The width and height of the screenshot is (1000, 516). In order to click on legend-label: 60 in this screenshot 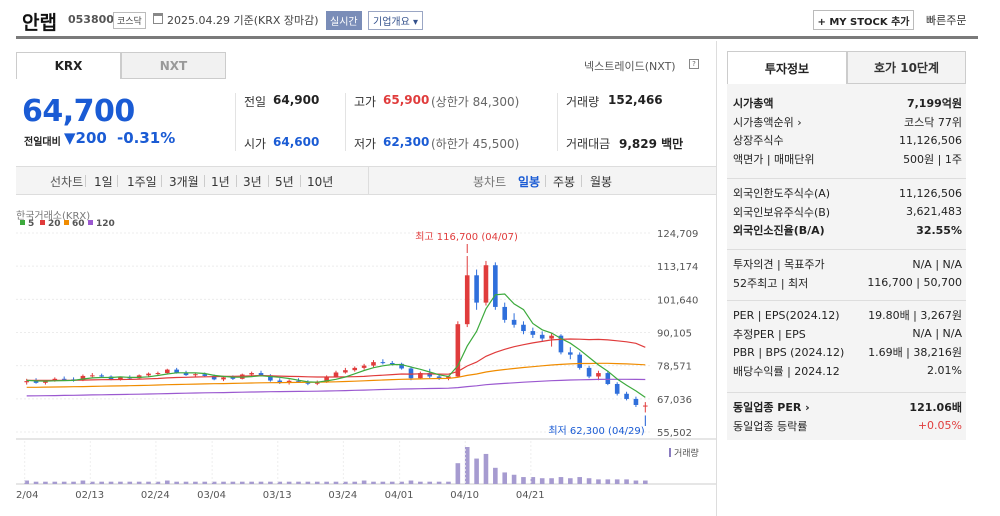, I will do `click(78, 224)`.